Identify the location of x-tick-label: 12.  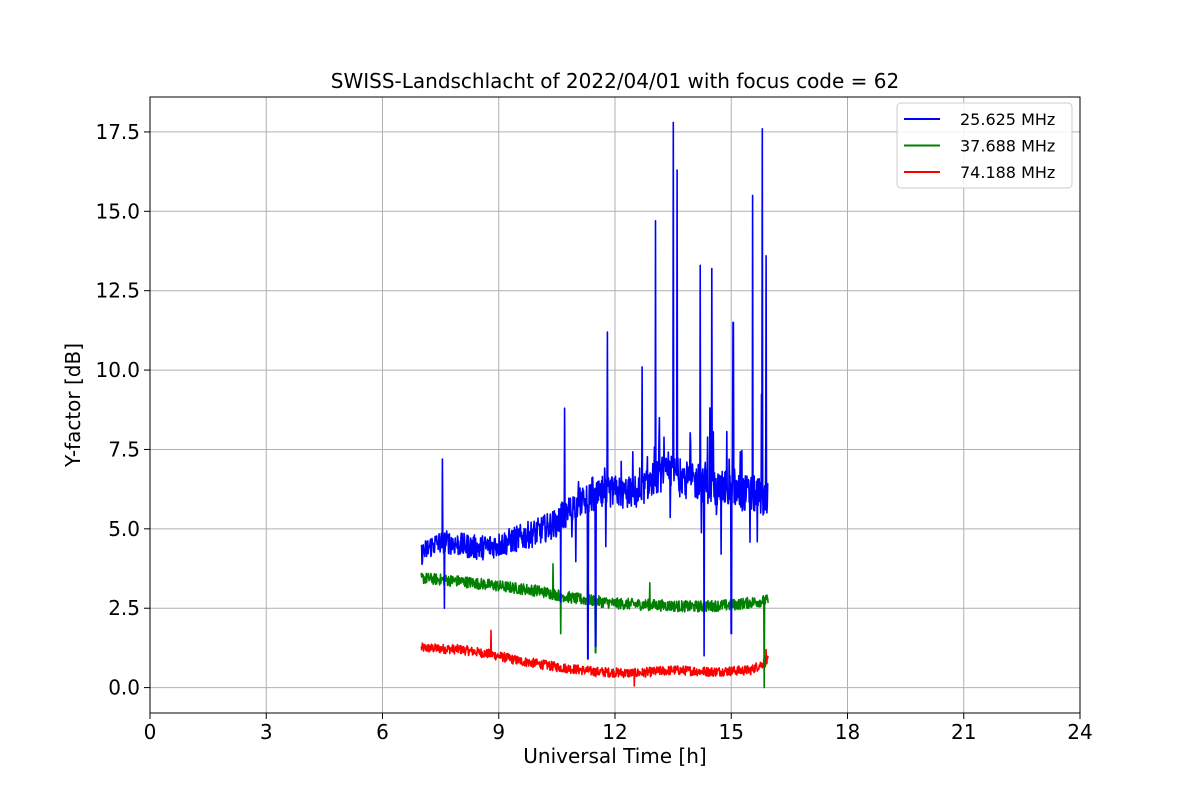
(614, 732).